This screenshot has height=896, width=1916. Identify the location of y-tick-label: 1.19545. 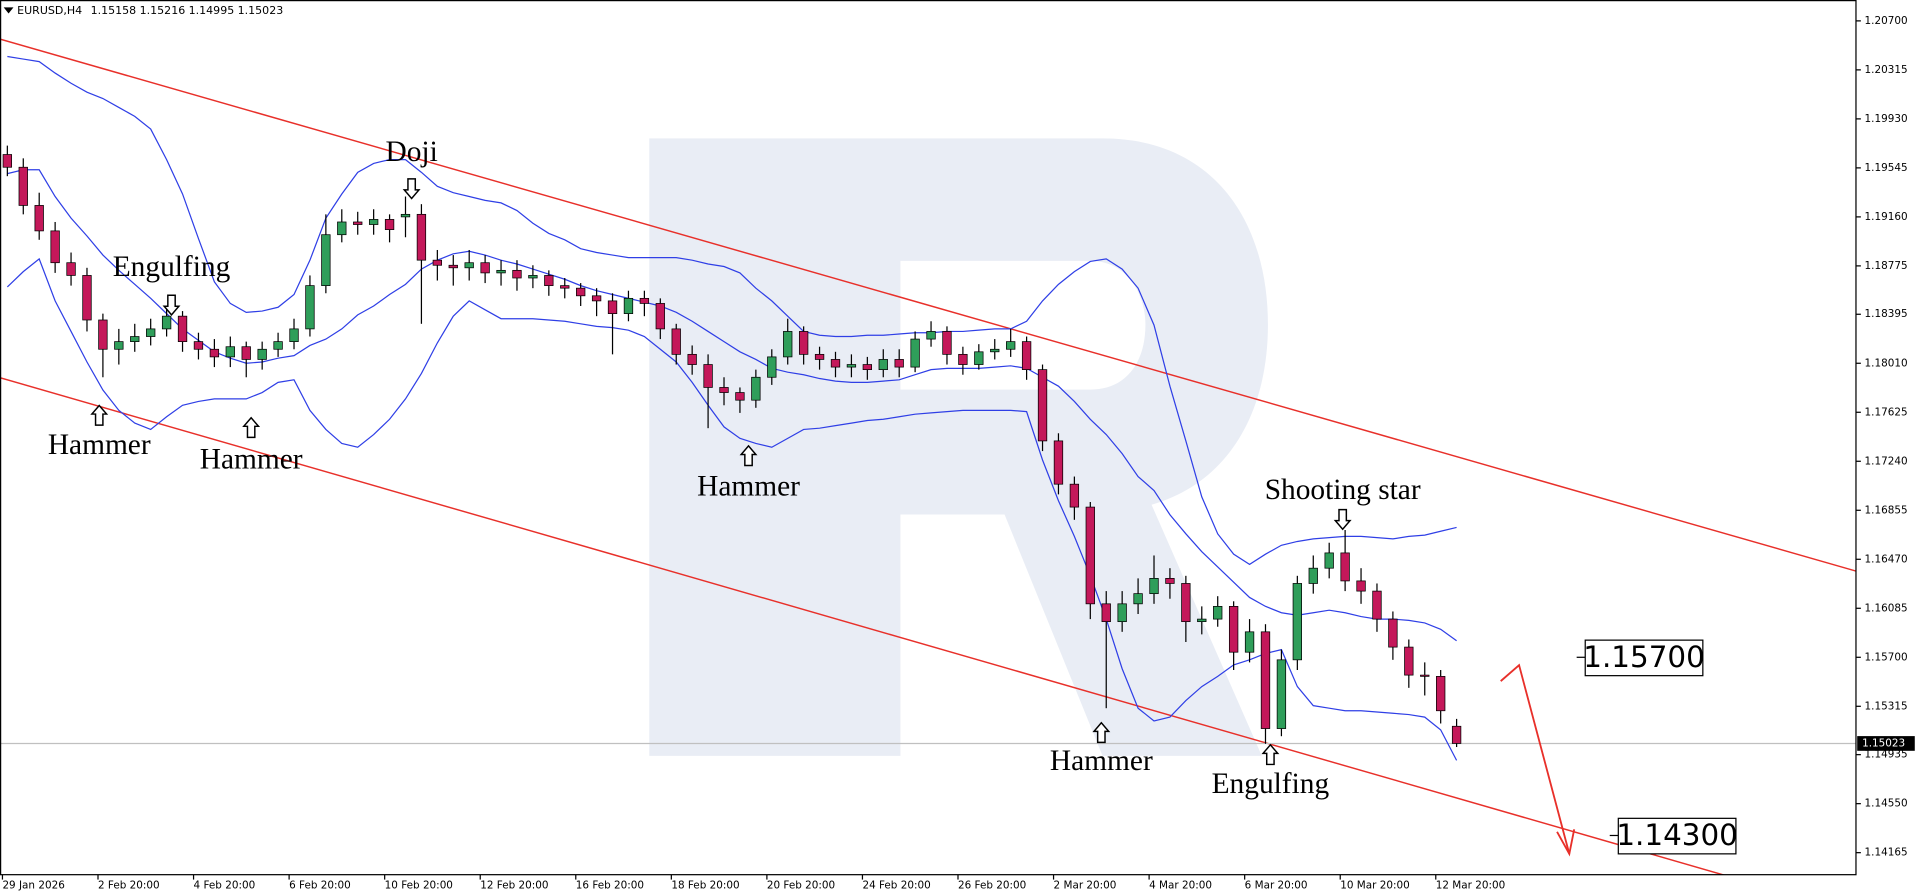
(1886, 168).